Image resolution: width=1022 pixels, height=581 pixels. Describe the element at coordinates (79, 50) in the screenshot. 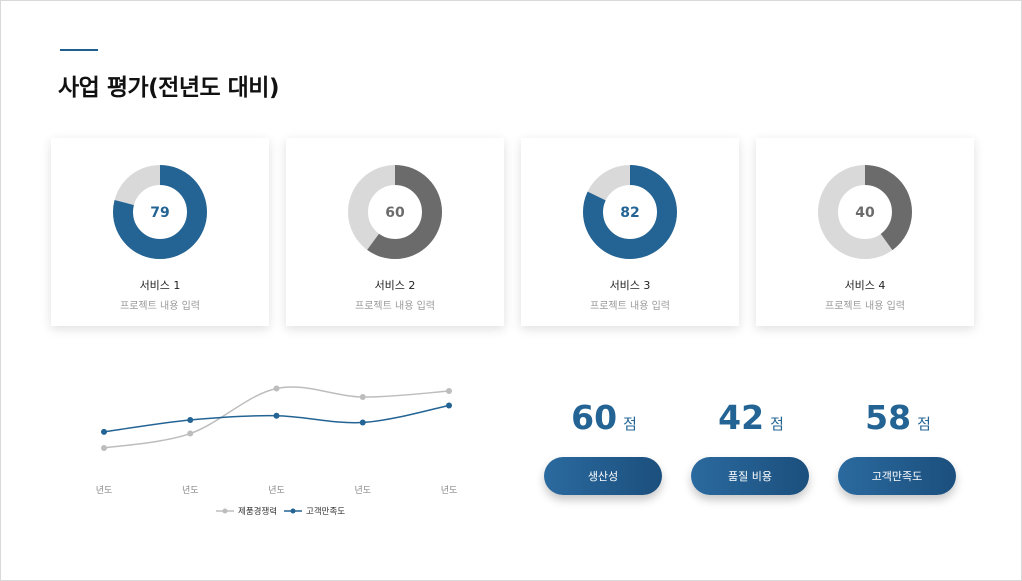

I see `title-accent-bar` at that location.